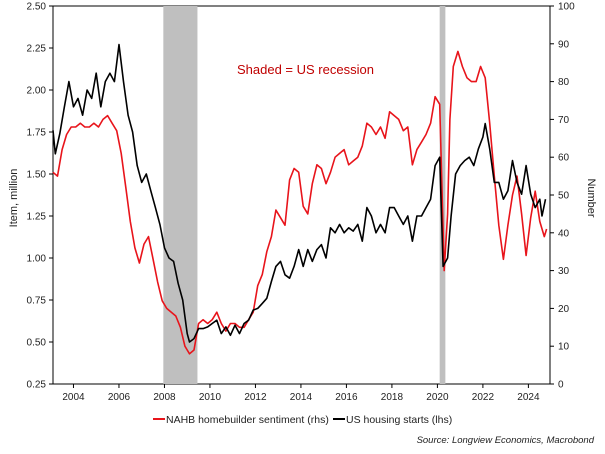 Image resolution: width=605 pixels, height=454 pixels. Describe the element at coordinates (73, 397) in the screenshot. I see `x-tick-label-2004: 2004` at that location.